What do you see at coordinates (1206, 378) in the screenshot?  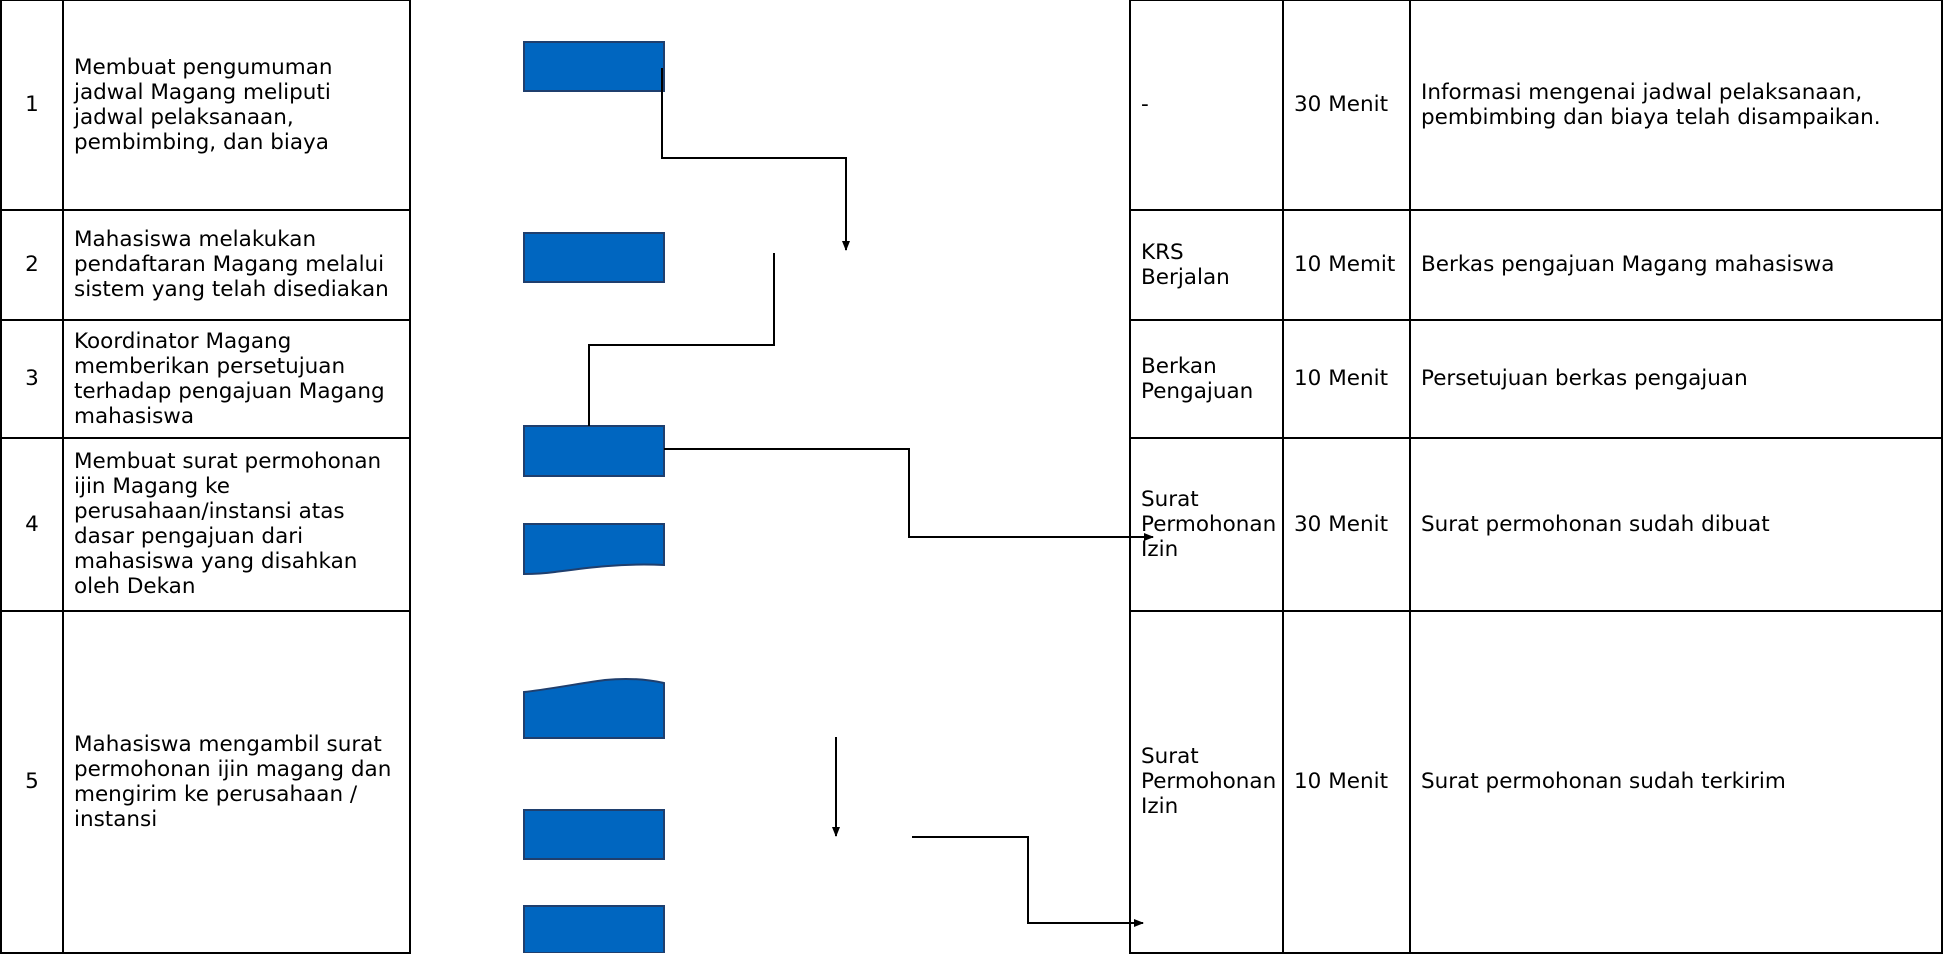 I see `input-cell: Berkan Pengajuan` at bounding box center [1206, 378].